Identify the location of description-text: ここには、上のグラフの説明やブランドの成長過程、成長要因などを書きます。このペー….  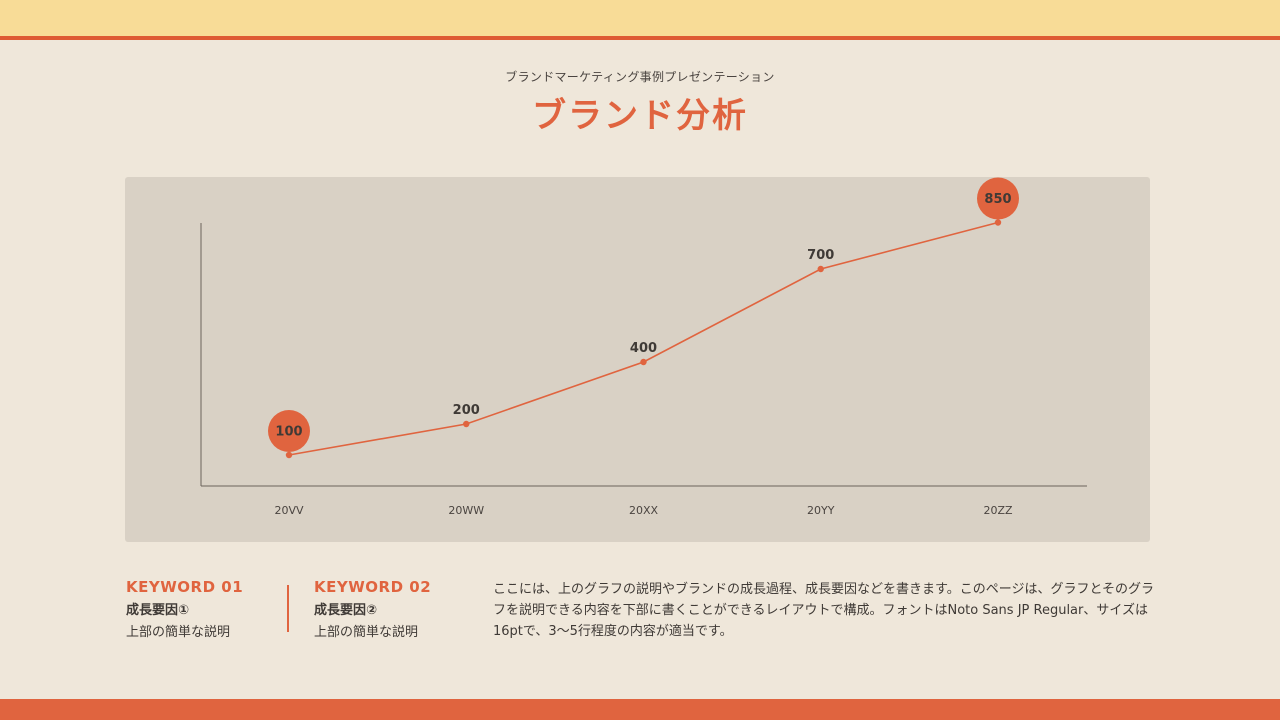
(824, 610).